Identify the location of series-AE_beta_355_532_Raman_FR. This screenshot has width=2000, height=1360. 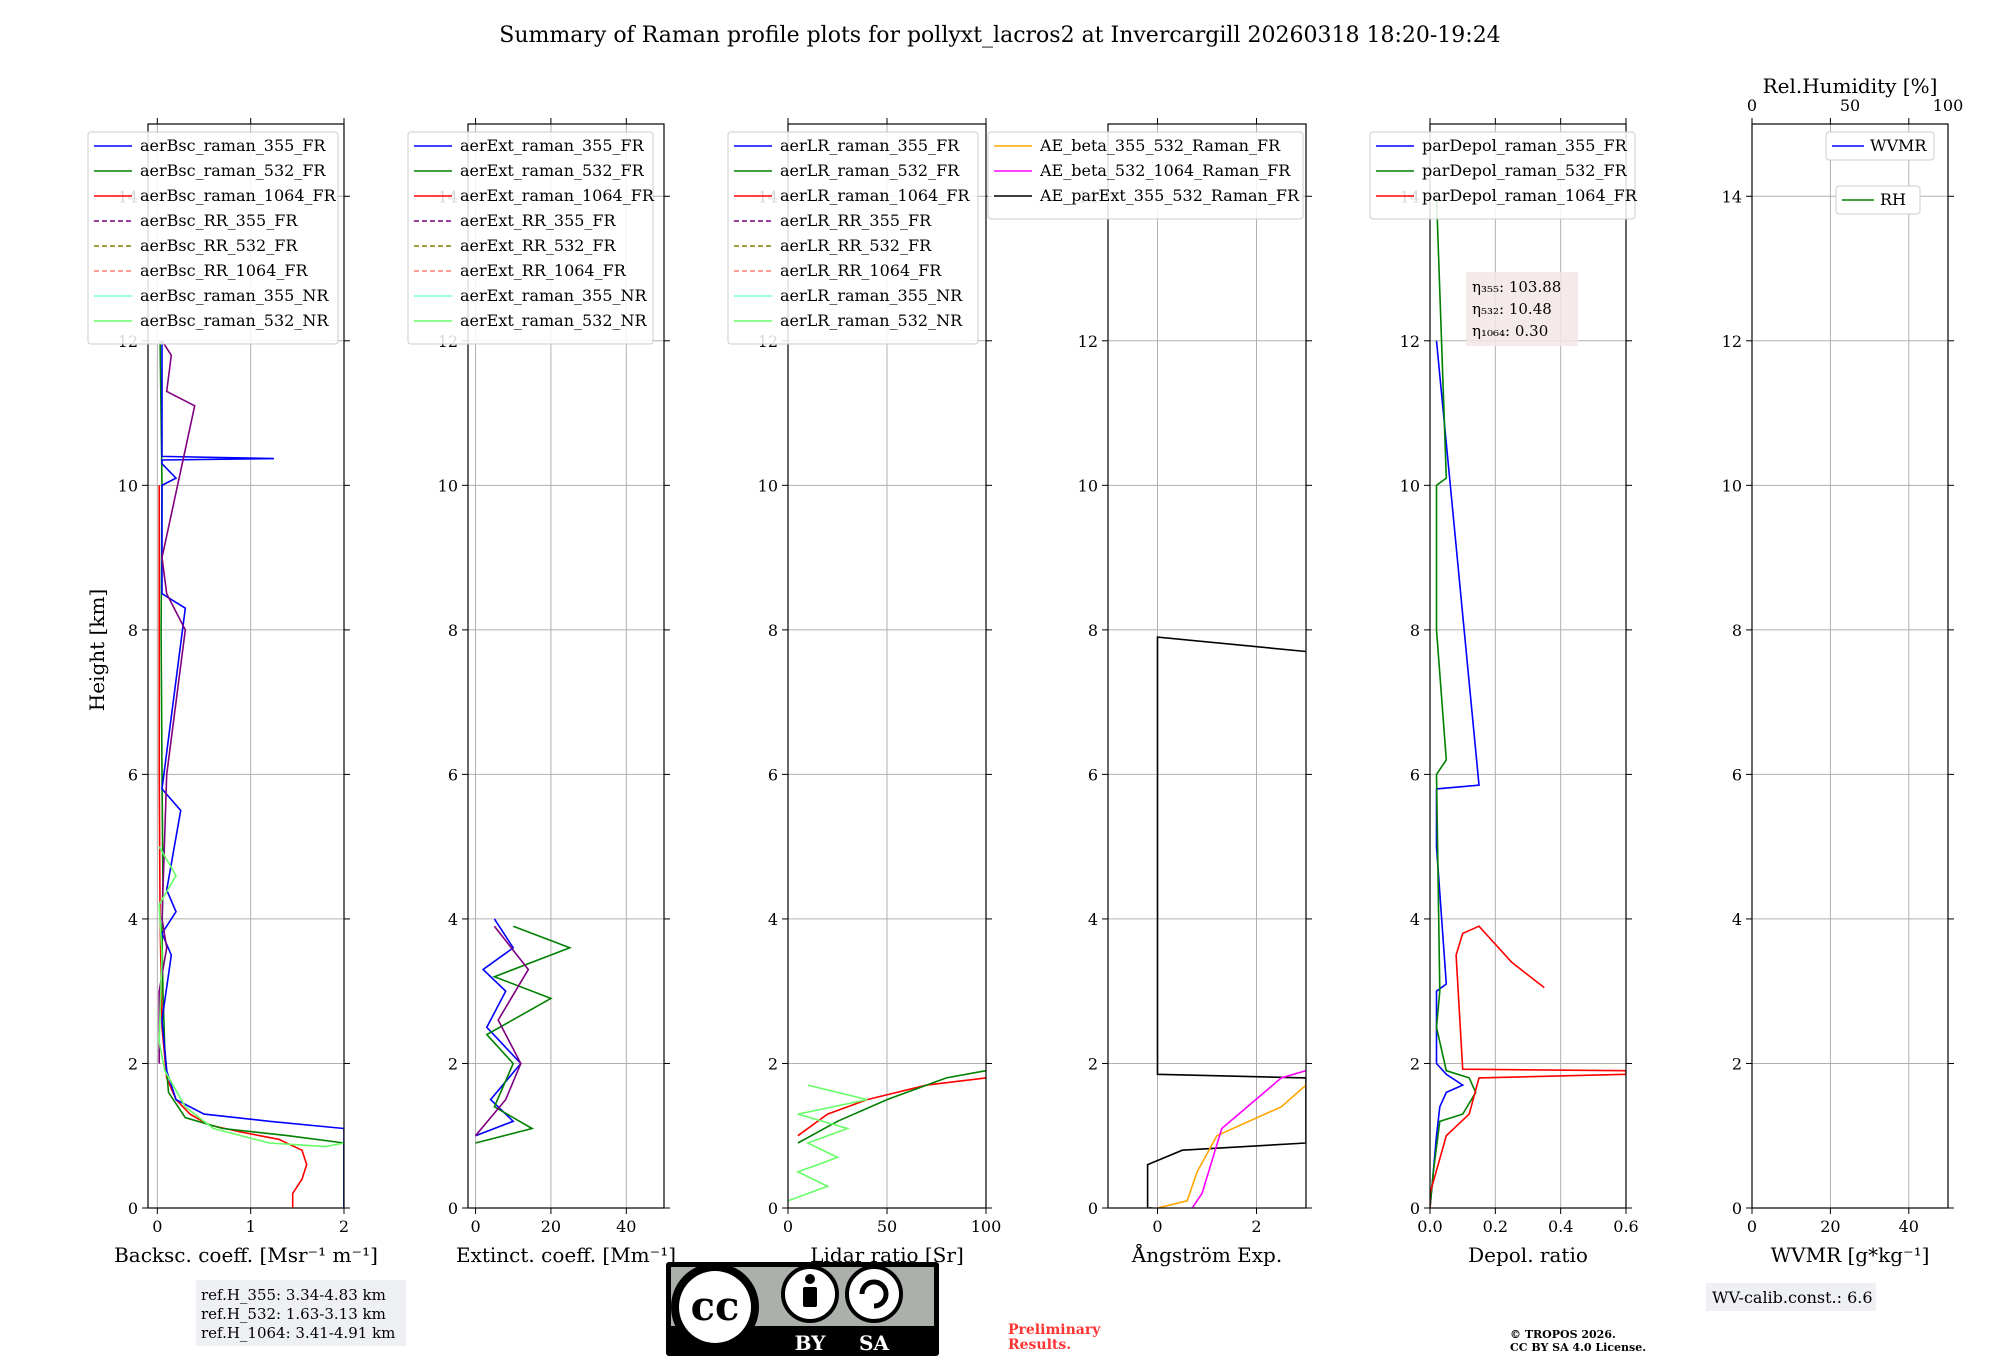
(1231, 1146).